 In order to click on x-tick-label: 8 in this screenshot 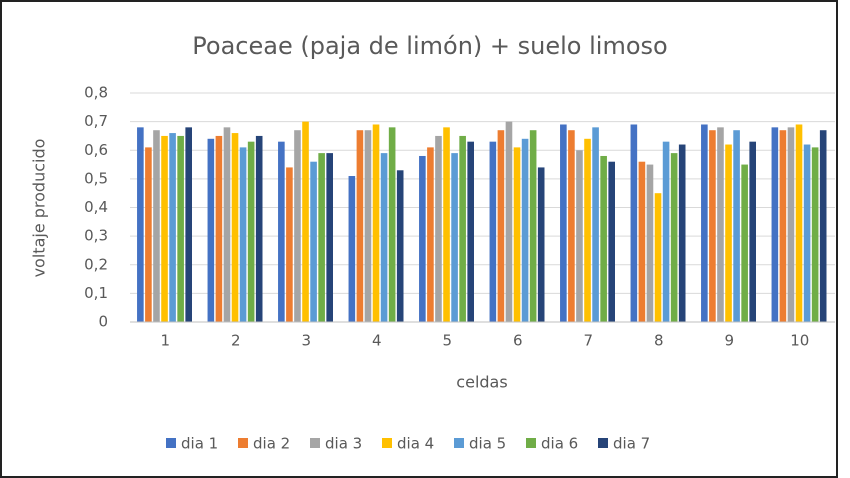, I will do `click(659, 341)`.